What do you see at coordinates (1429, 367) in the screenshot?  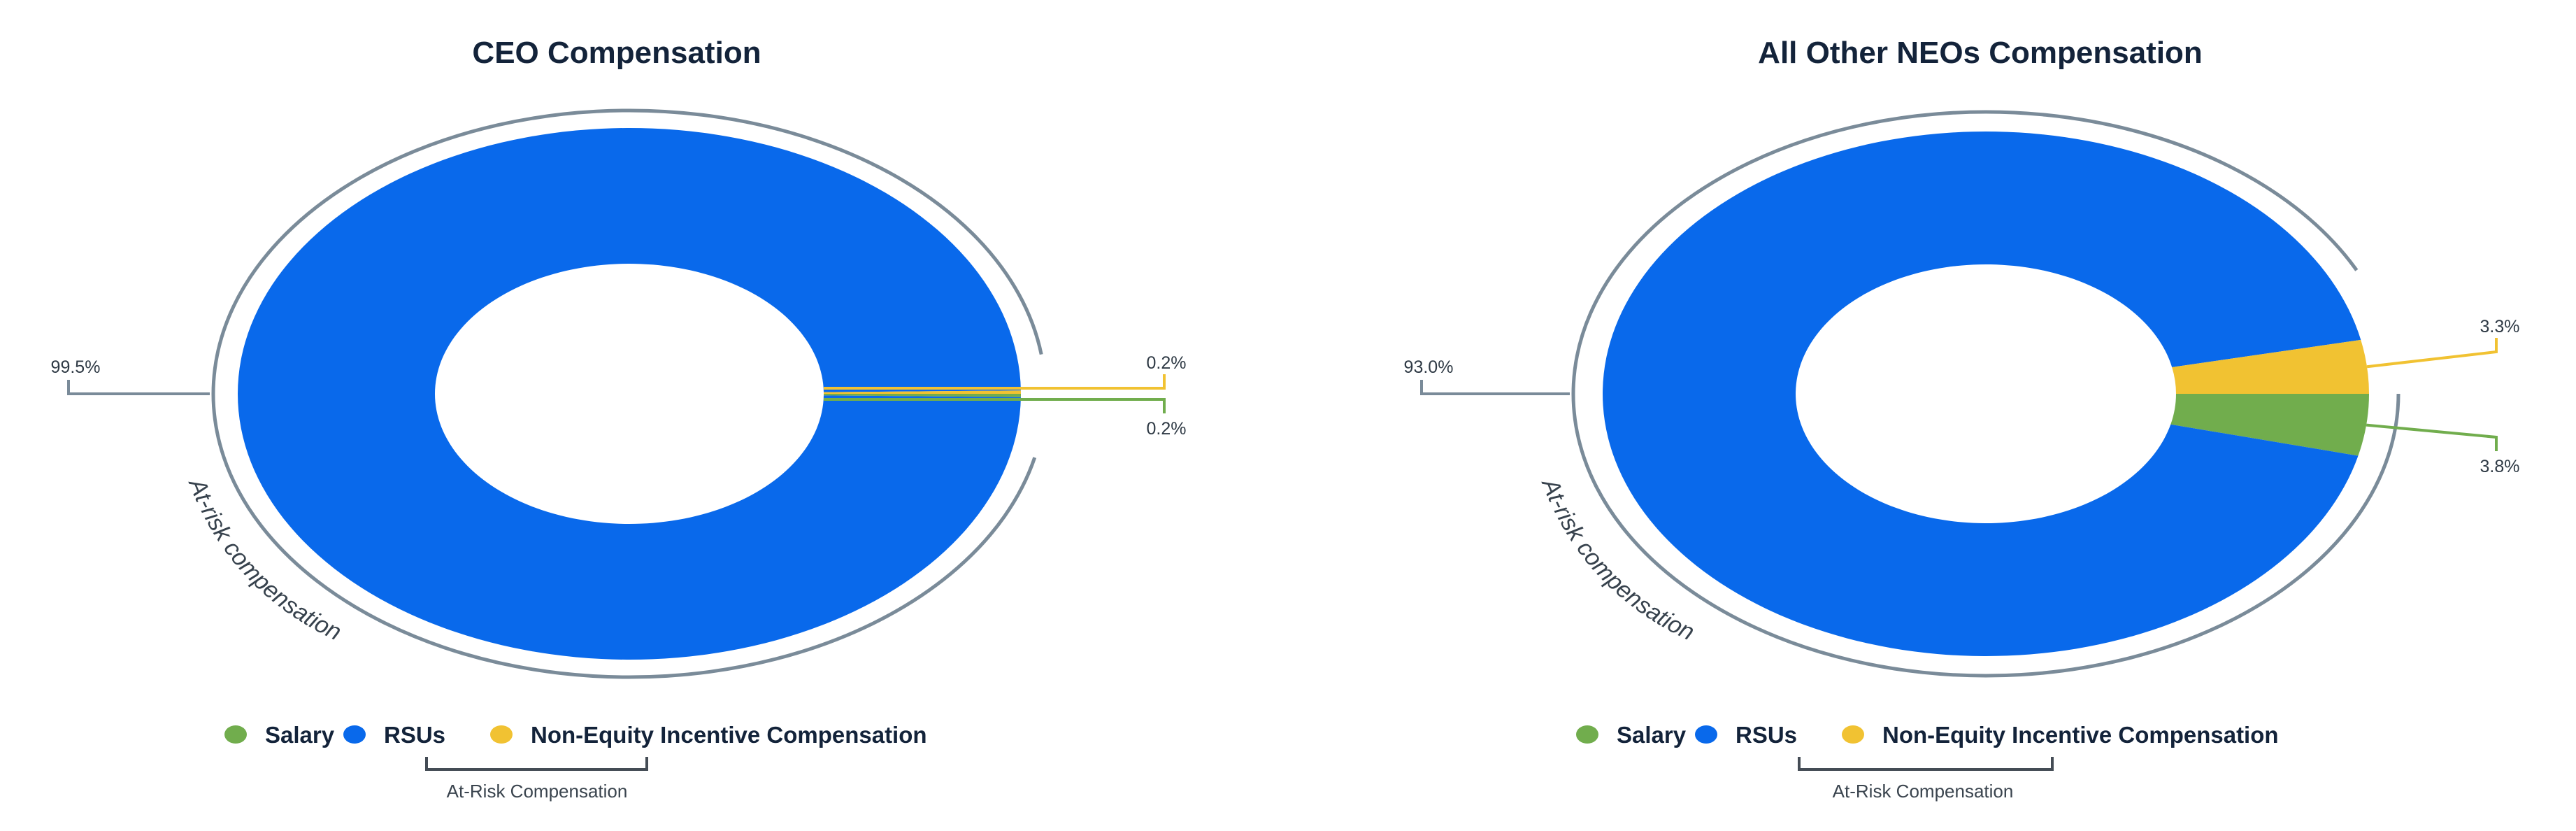 I see `rsus-pct-label: 93.0%` at bounding box center [1429, 367].